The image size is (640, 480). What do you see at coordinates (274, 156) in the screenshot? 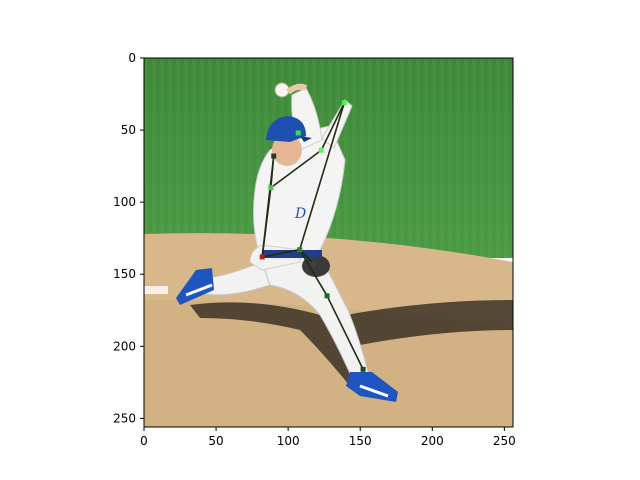
I see `keypoint-neck` at bounding box center [274, 156].